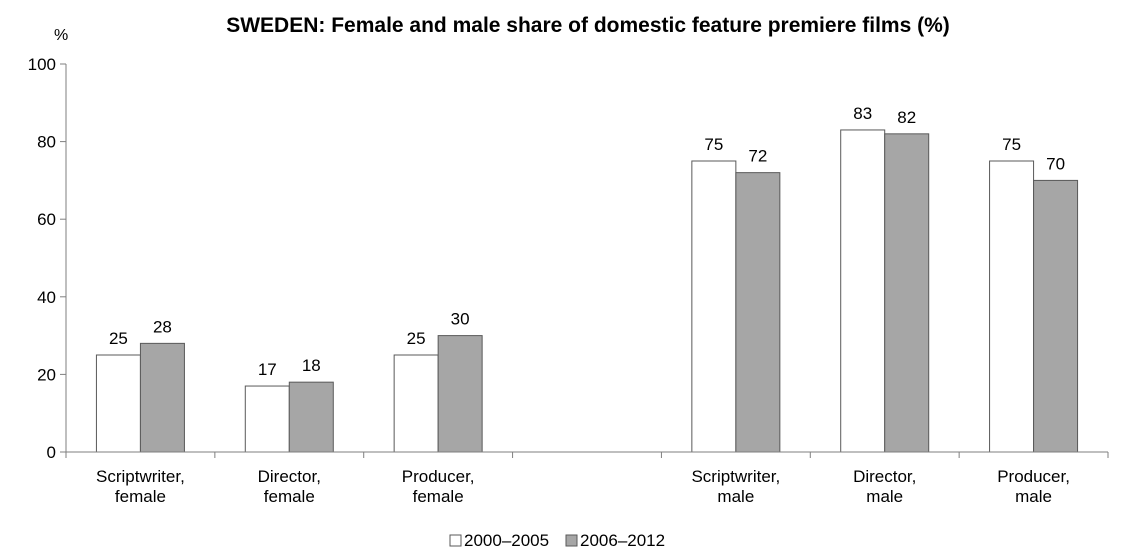 This screenshot has width=1122, height=554. What do you see at coordinates (1055, 163) in the screenshot?
I see `data-label: 70` at bounding box center [1055, 163].